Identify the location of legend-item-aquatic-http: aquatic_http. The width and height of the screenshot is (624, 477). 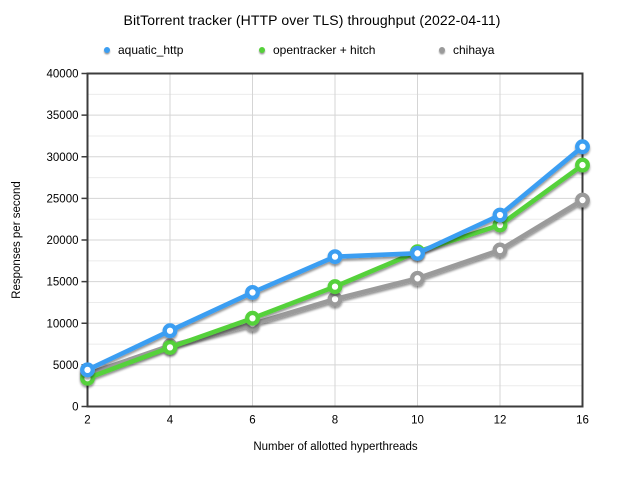
(143, 49).